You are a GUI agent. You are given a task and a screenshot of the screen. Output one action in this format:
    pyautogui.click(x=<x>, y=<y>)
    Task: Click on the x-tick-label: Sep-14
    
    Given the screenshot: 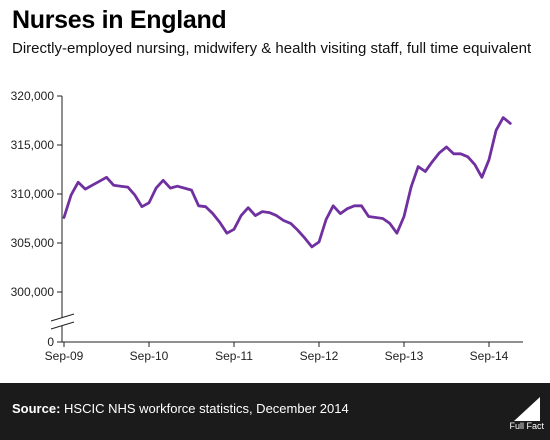 What is the action you would take?
    pyautogui.click(x=489, y=356)
    